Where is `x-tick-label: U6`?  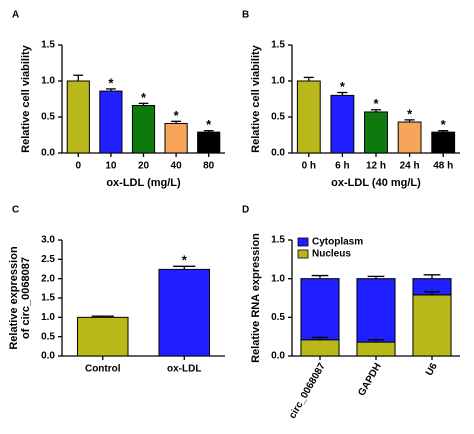 x-tick-label: U6 is located at coordinates (432, 369).